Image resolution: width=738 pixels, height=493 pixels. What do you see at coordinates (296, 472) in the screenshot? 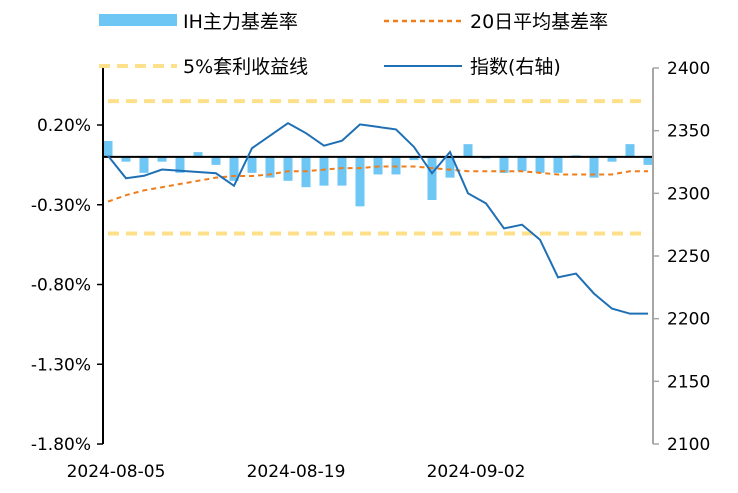
I see `x-tick-label: 2024-08-19` at bounding box center [296, 472].